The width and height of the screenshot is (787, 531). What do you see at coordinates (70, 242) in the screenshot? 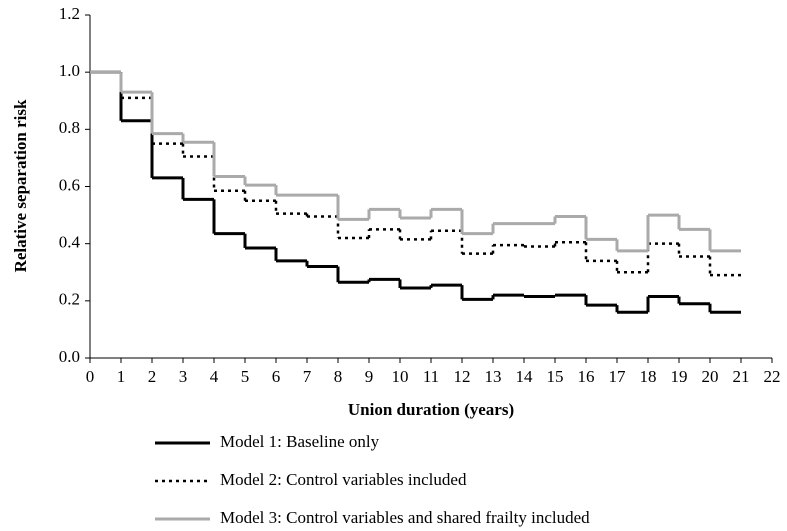
I see `y-tick-label: 0.4` at bounding box center [70, 242].